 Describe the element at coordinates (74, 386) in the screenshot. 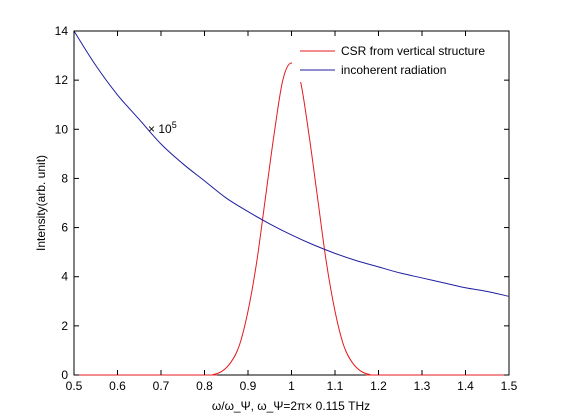

I see `x-tick-label: 0.5` at that location.